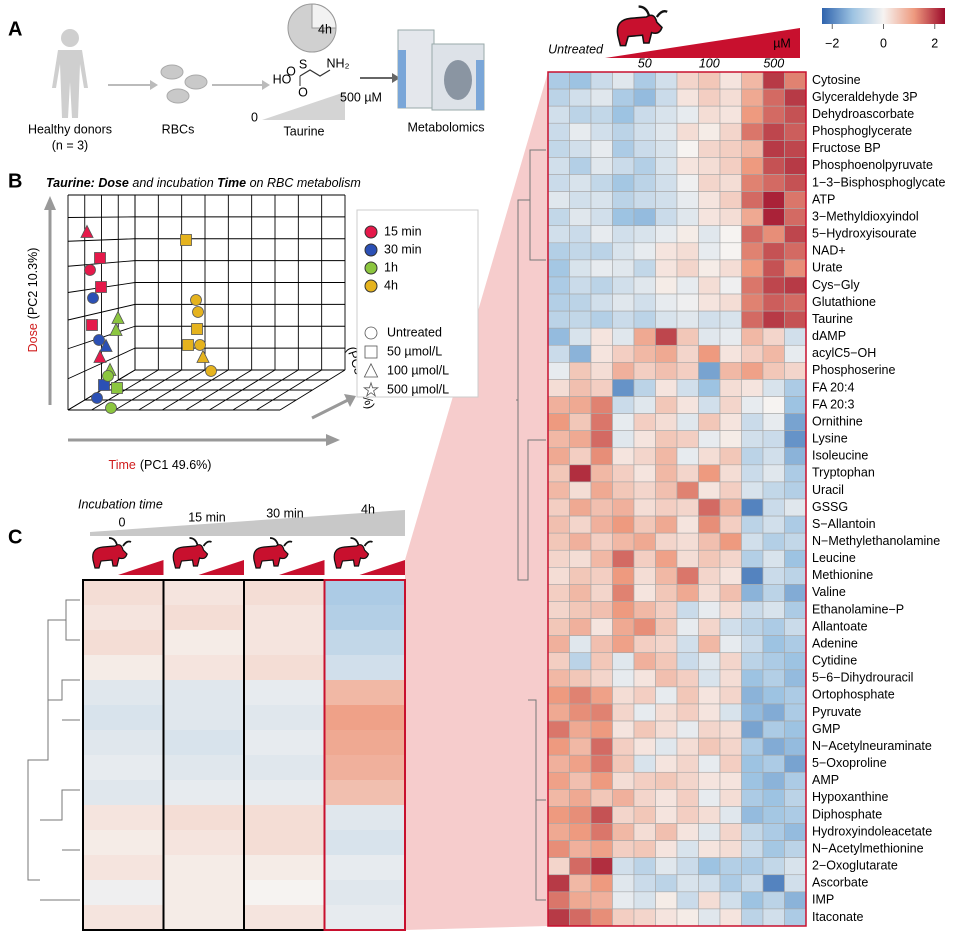 The width and height of the screenshot is (959, 936). What do you see at coordinates (862, 678) in the screenshot?
I see `row-label: 5−6−Dihydrouracil` at bounding box center [862, 678].